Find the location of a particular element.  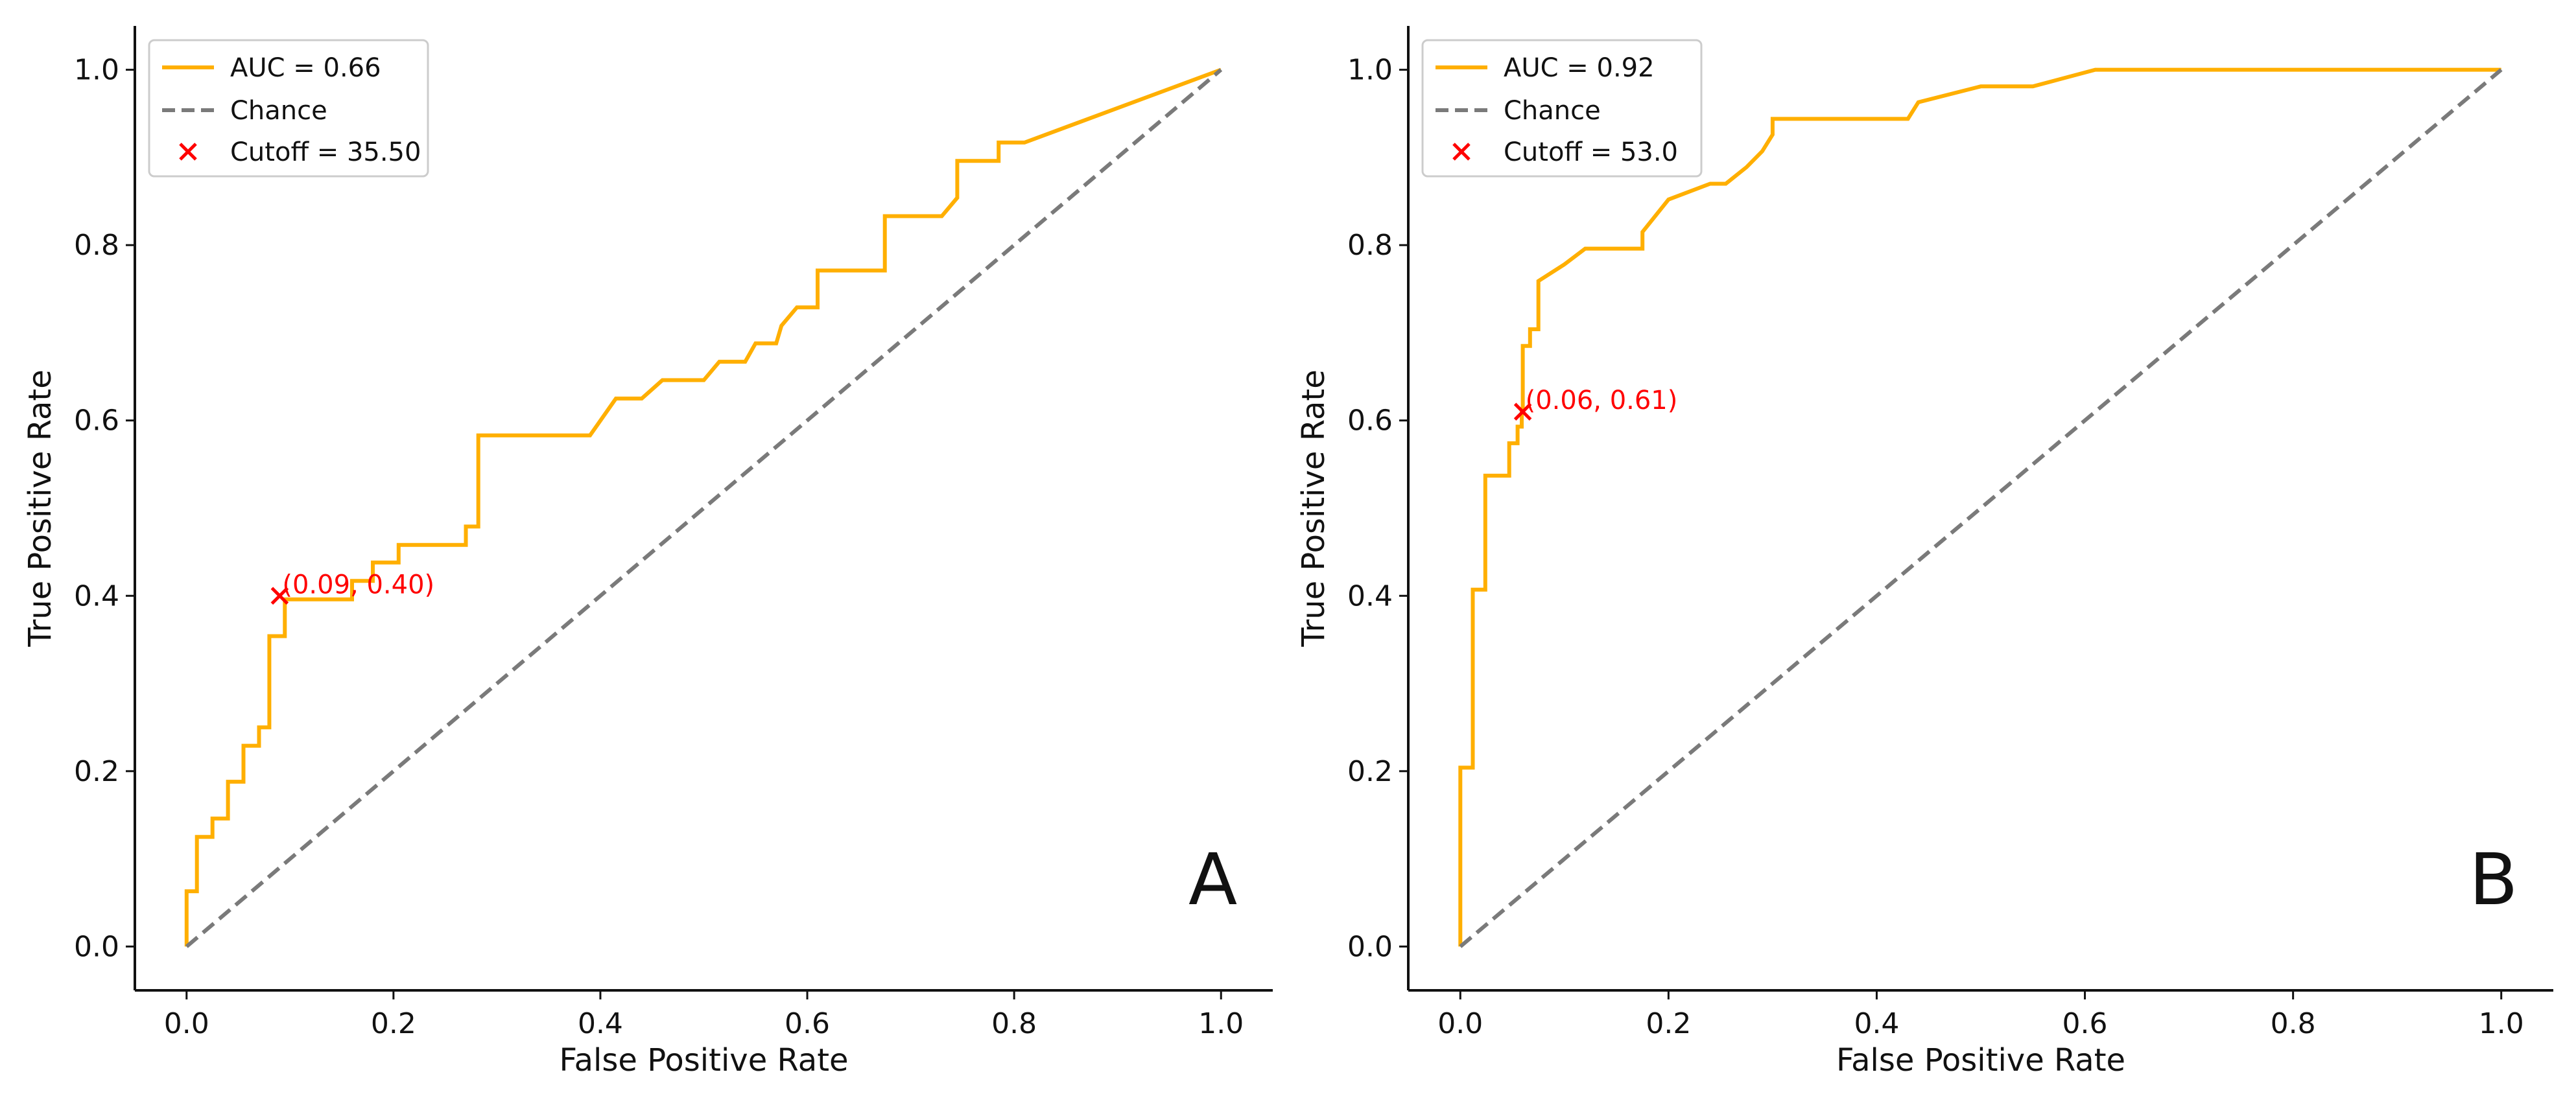

legend: AUC = 0.66 Chance Cutoff = 35.50 is located at coordinates (288, 108).